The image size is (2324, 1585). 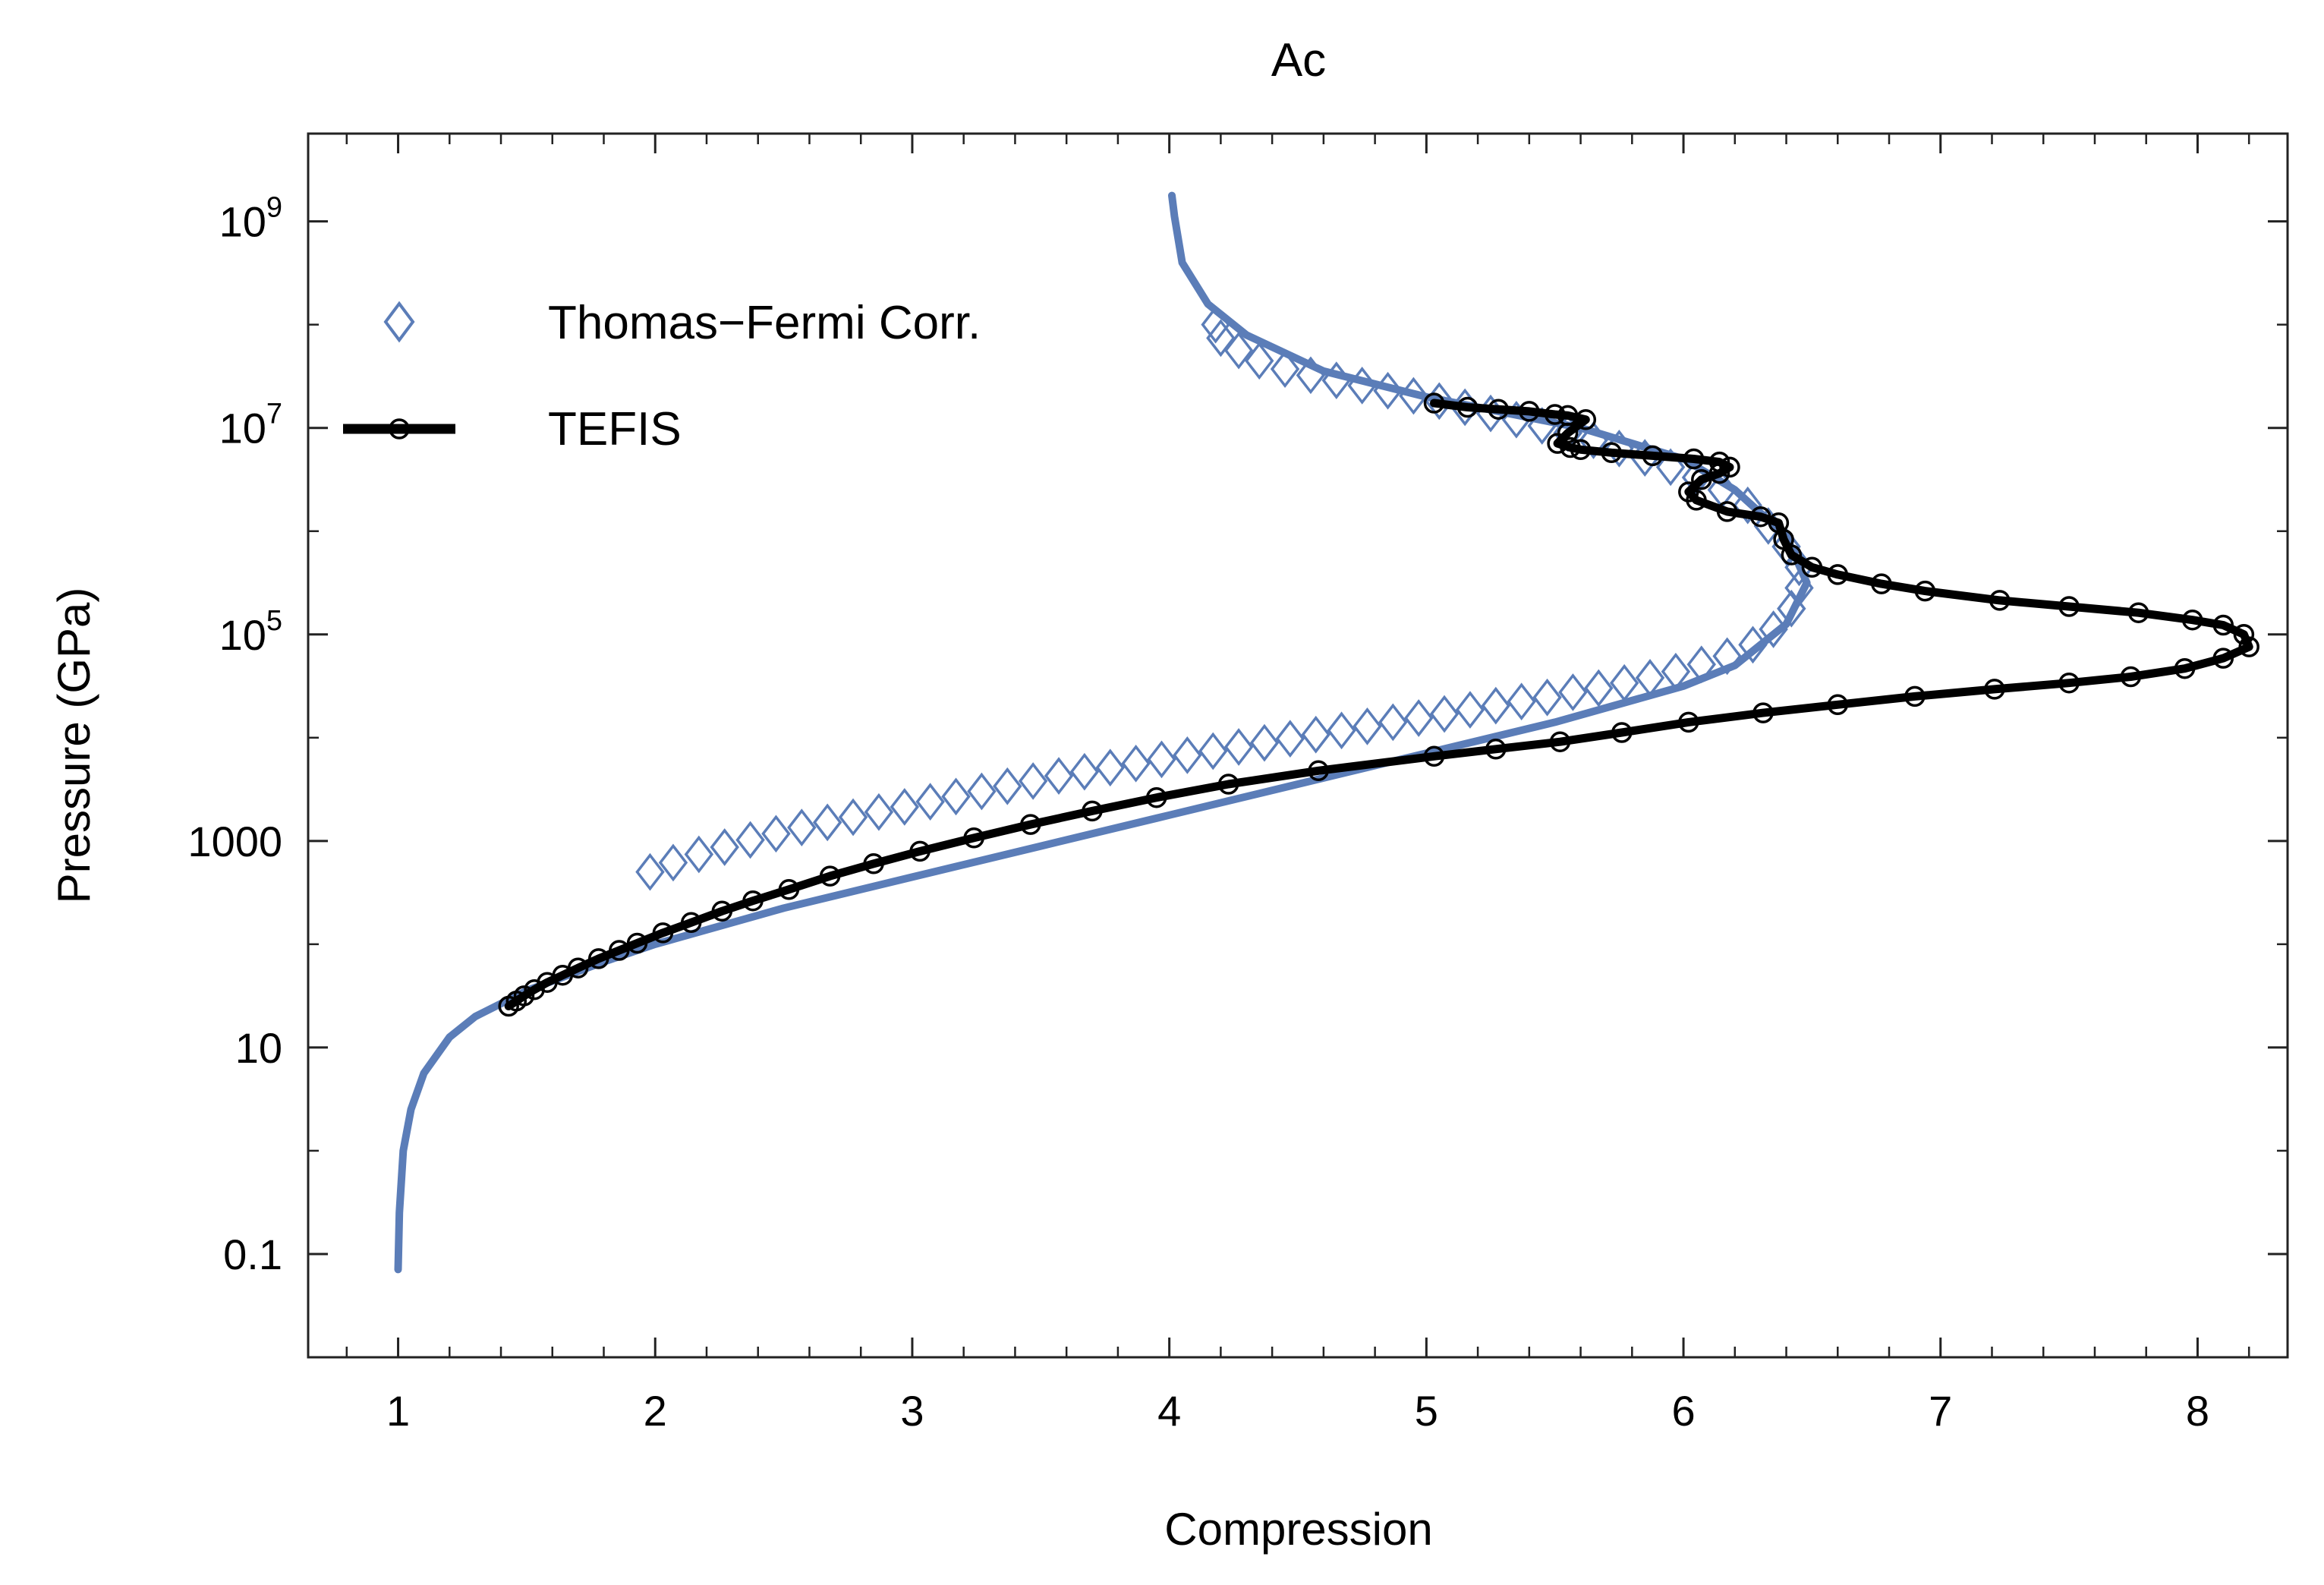 What do you see at coordinates (74, 746) in the screenshot?
I see `y-axis-title: Pressure (GPa)` at bounding box center [74, 746].